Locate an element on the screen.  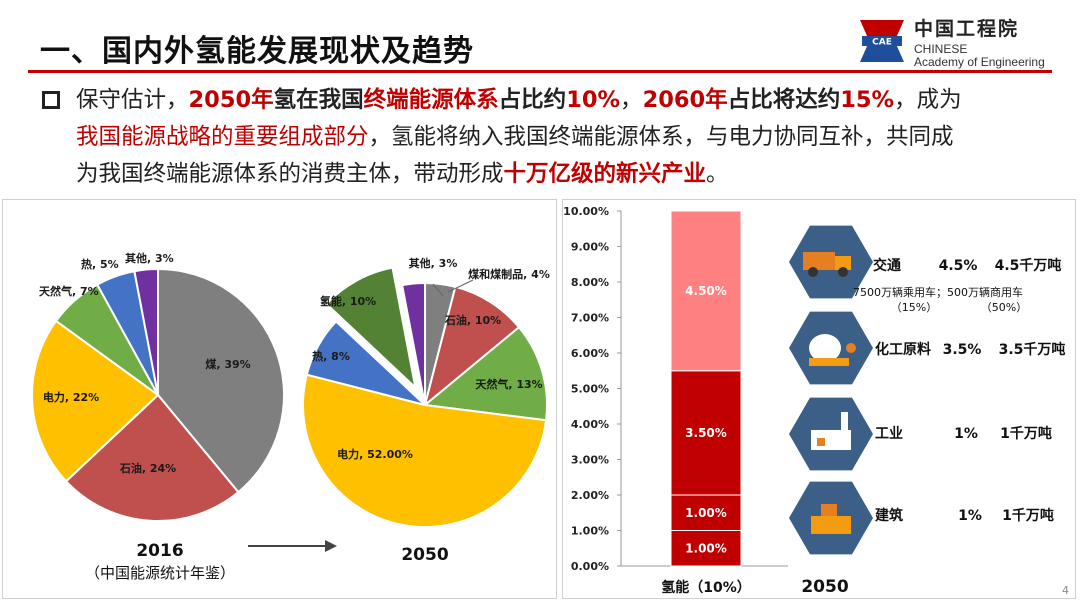
page-number: 4 is located at coordinates (1065, 590).